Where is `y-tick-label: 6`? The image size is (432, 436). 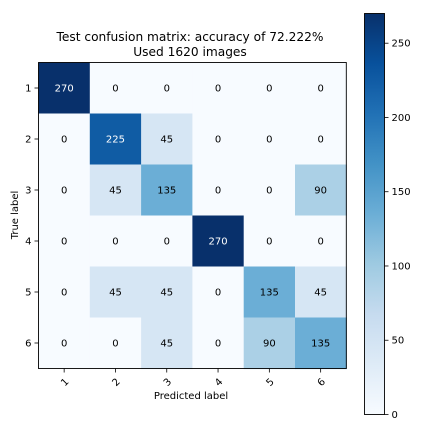 y-tick-label: 6 is located at coordinates (28, 344).